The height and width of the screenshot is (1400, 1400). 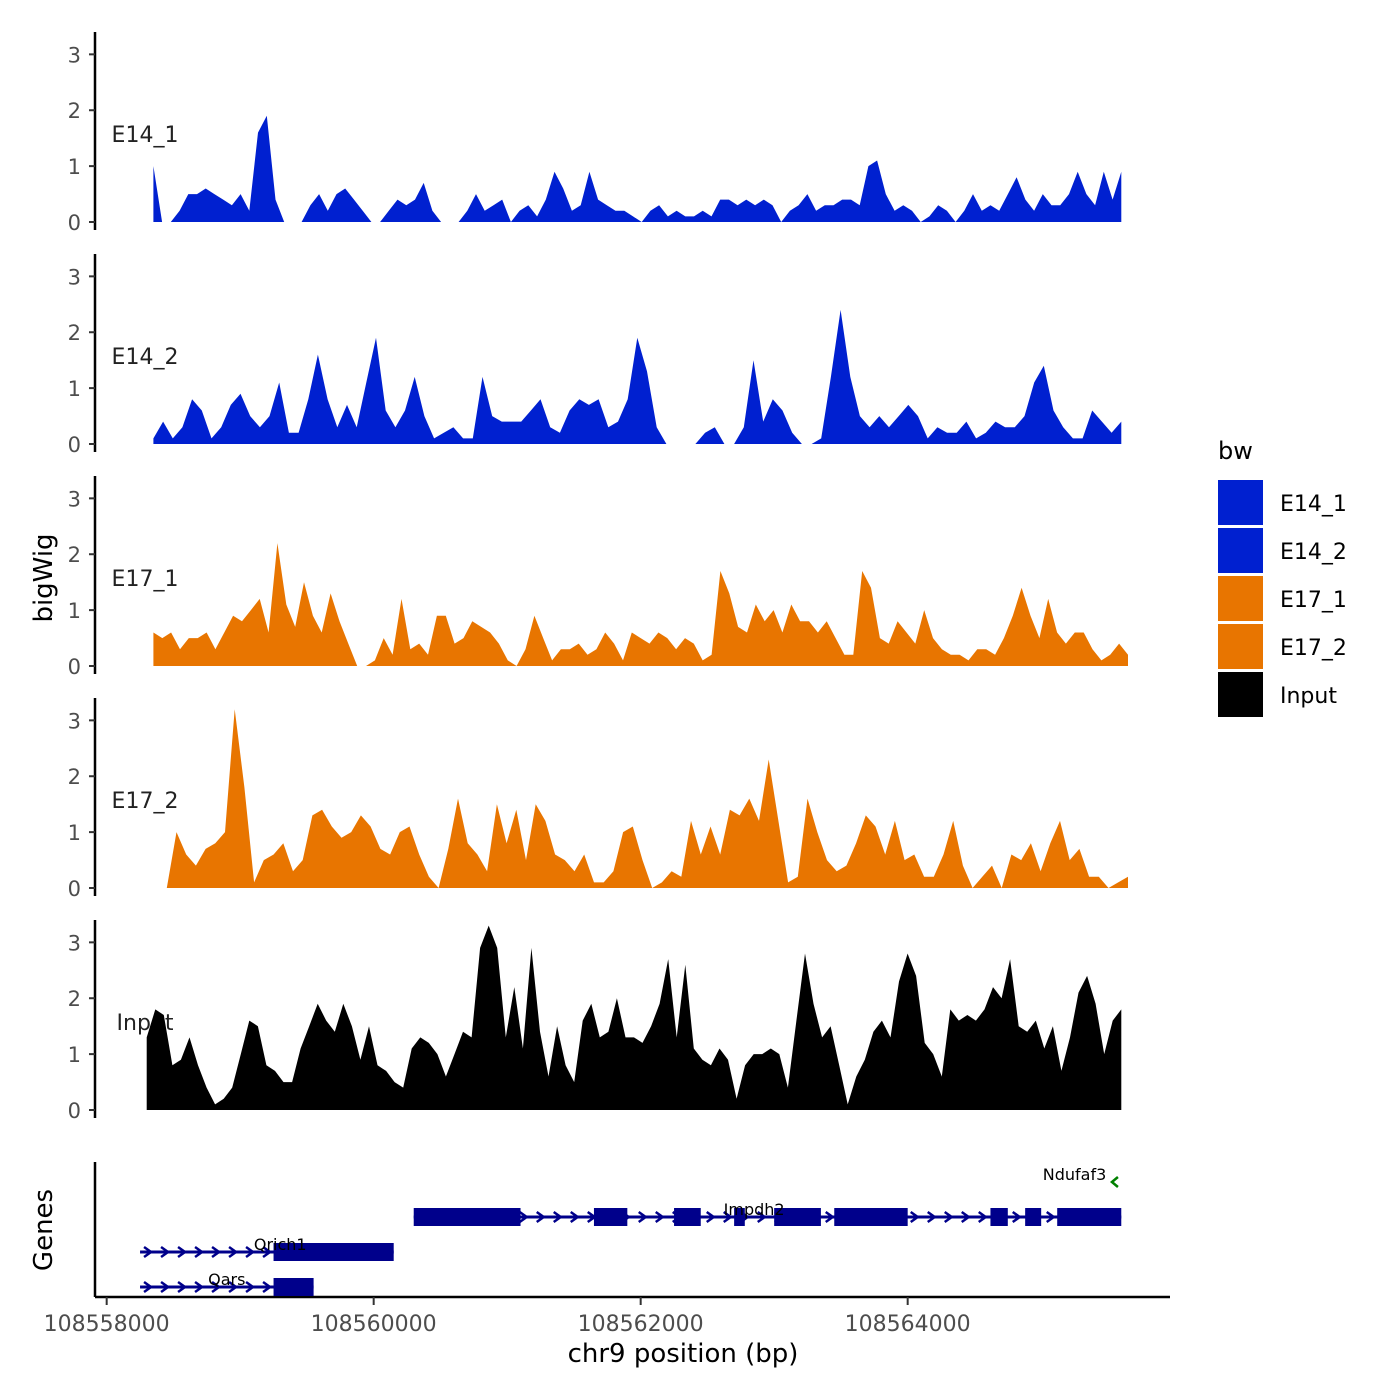 I want to click on gene-qrich1: Qrich1, so click(x=267, y=1248).